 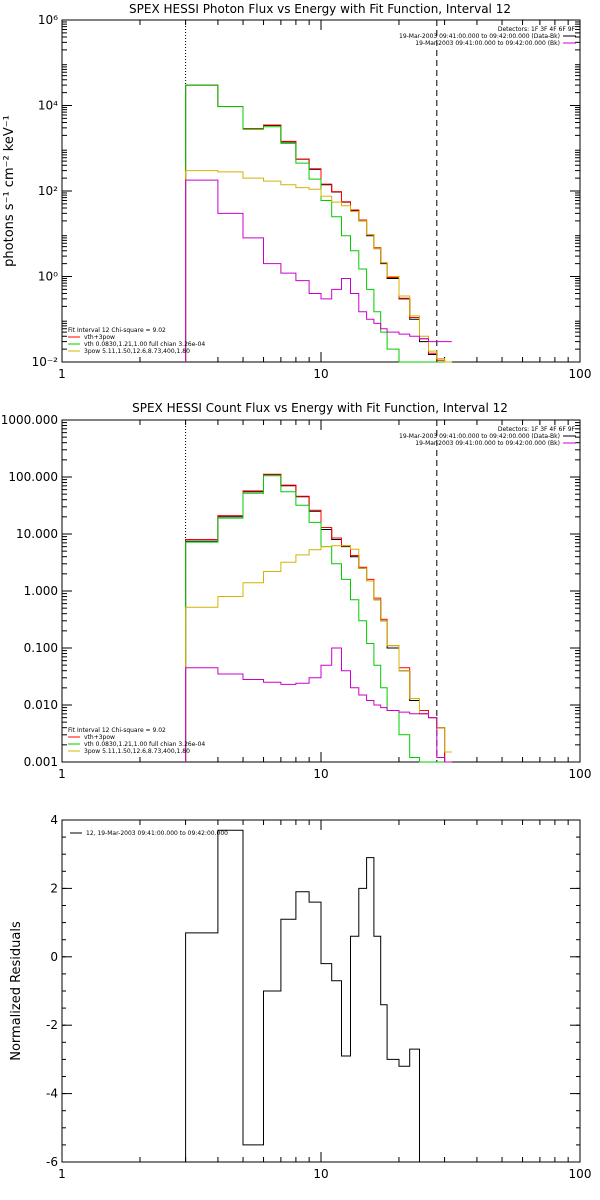 I want to click on y-tick-label: 1000.000, so click(x=29, y=420).